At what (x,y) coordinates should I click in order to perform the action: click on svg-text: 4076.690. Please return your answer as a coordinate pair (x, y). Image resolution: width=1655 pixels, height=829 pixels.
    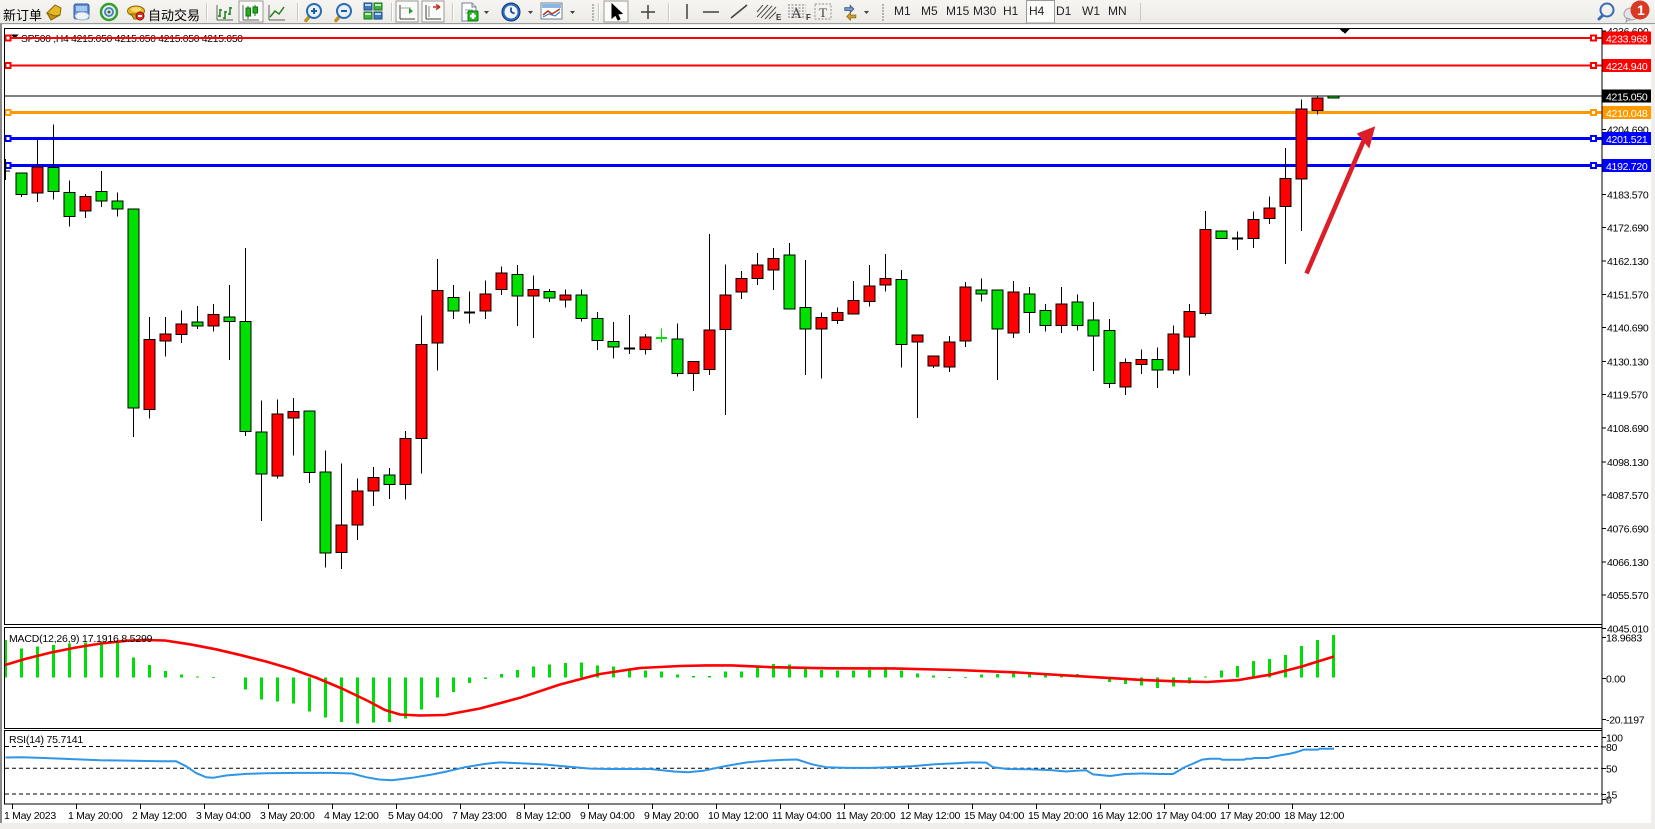
    Looking at the image, I should click on (1628, 530).